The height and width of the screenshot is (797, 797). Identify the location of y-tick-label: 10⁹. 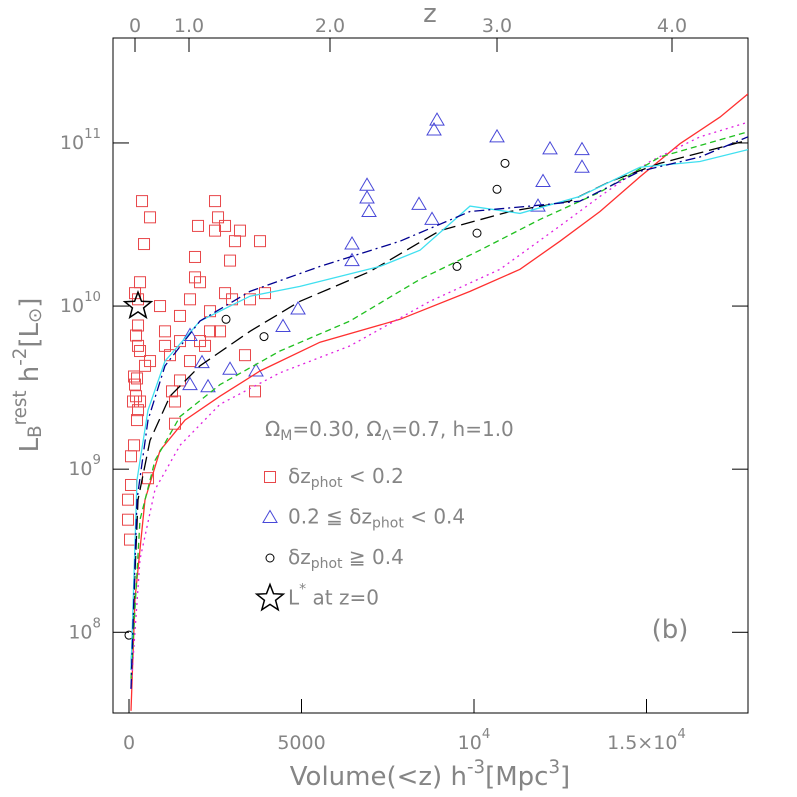
(84, 466).